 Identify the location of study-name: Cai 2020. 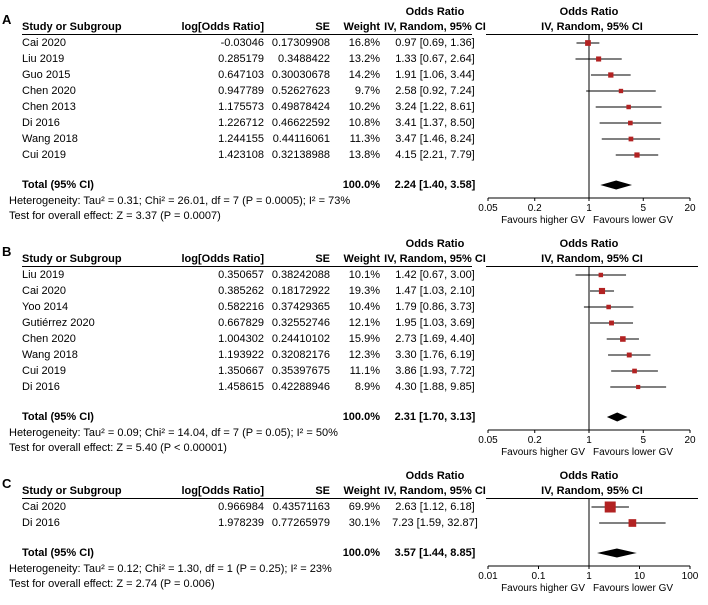
(44, 507).